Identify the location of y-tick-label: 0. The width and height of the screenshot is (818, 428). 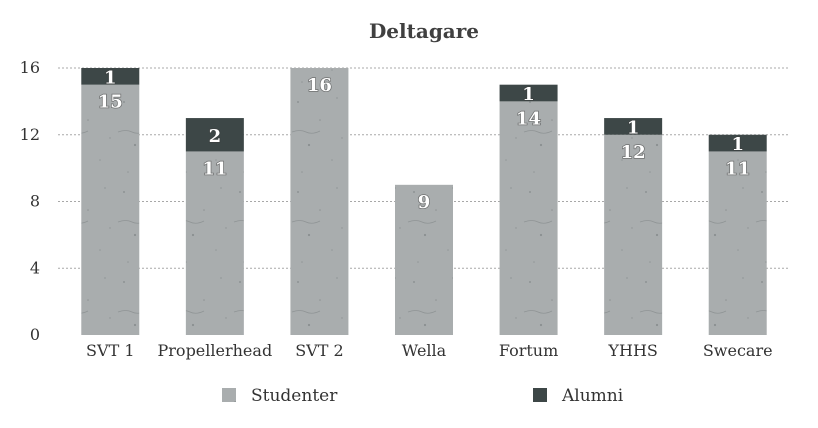
(35, 334).